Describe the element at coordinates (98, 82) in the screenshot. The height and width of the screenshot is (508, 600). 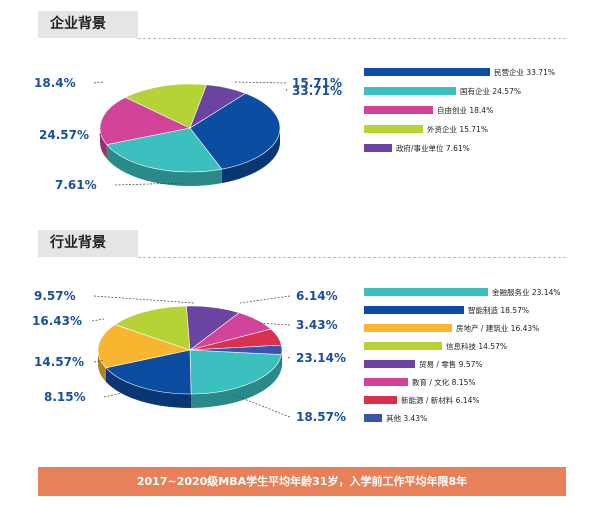
I see `leader-line-自由创业` at that location.